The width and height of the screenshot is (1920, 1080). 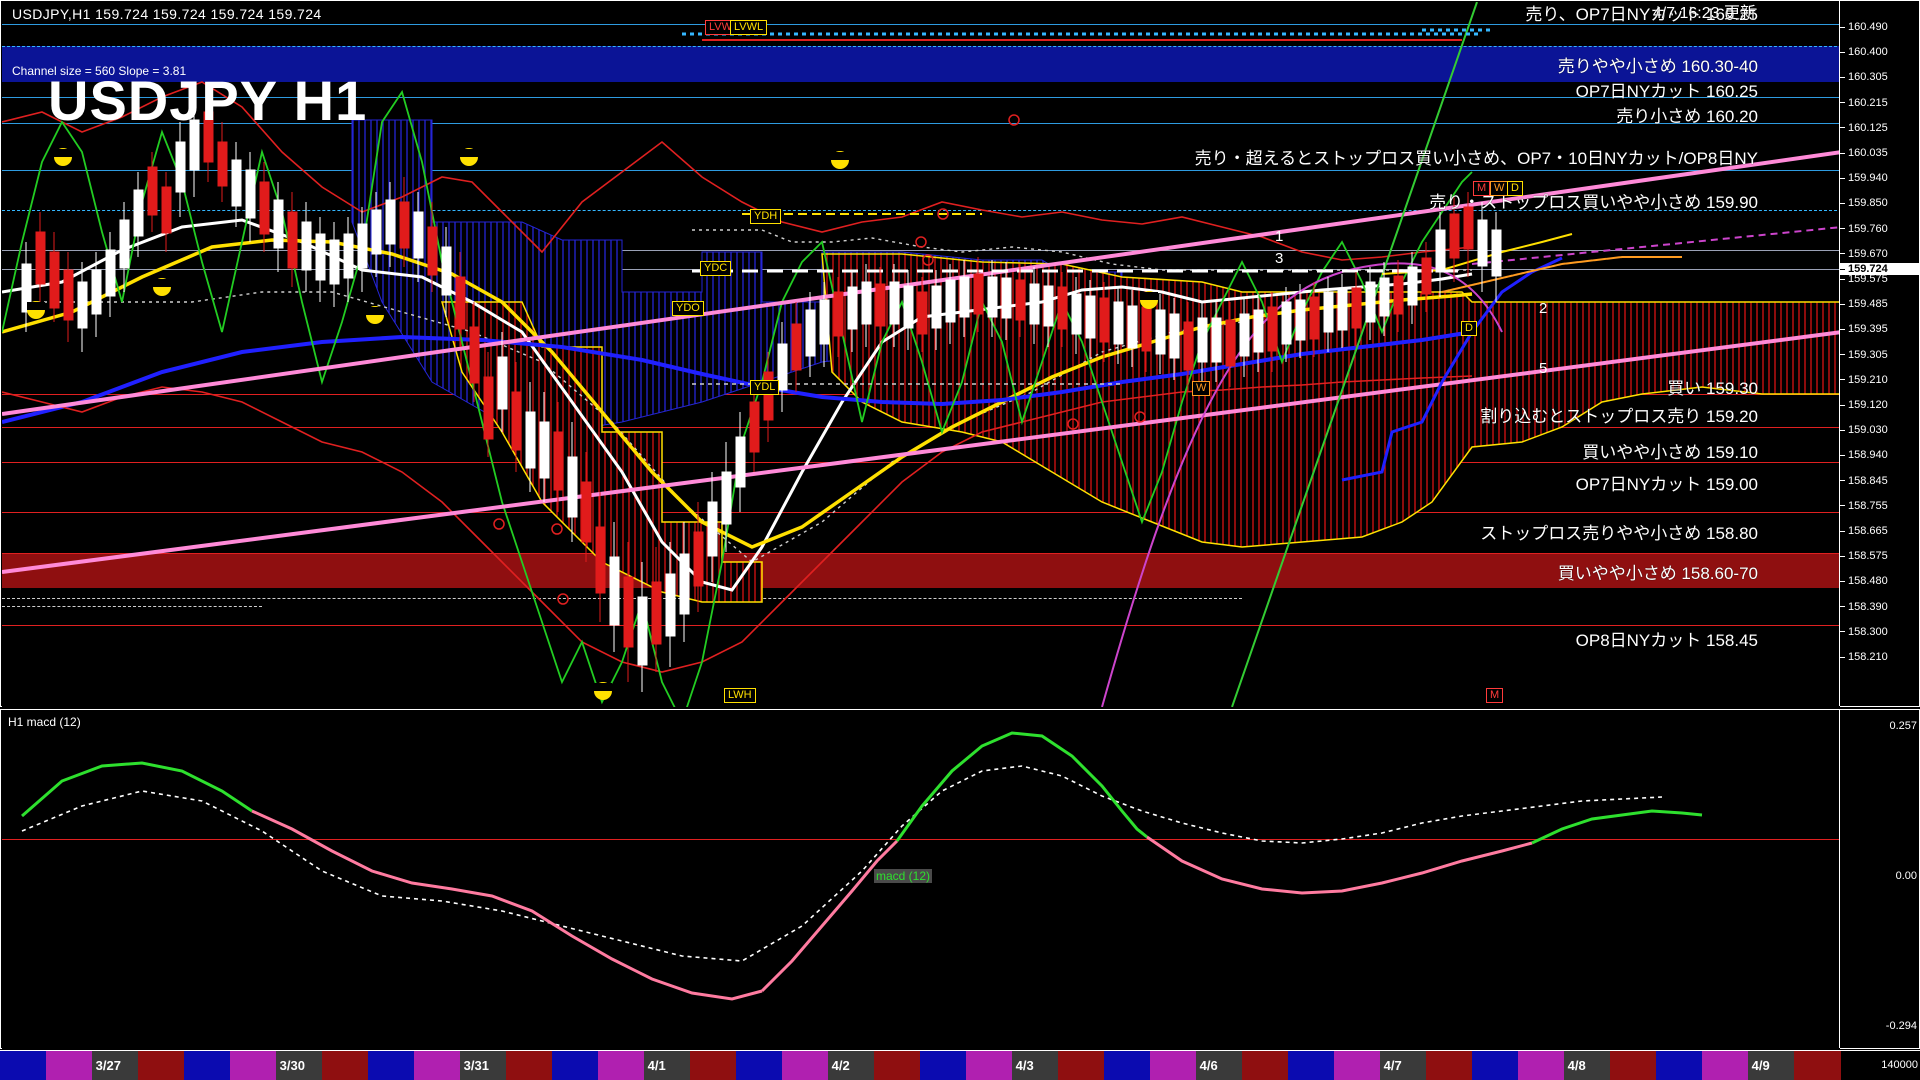 I want to click on macd-tick: 0.00, so click(x=1906, y=876).